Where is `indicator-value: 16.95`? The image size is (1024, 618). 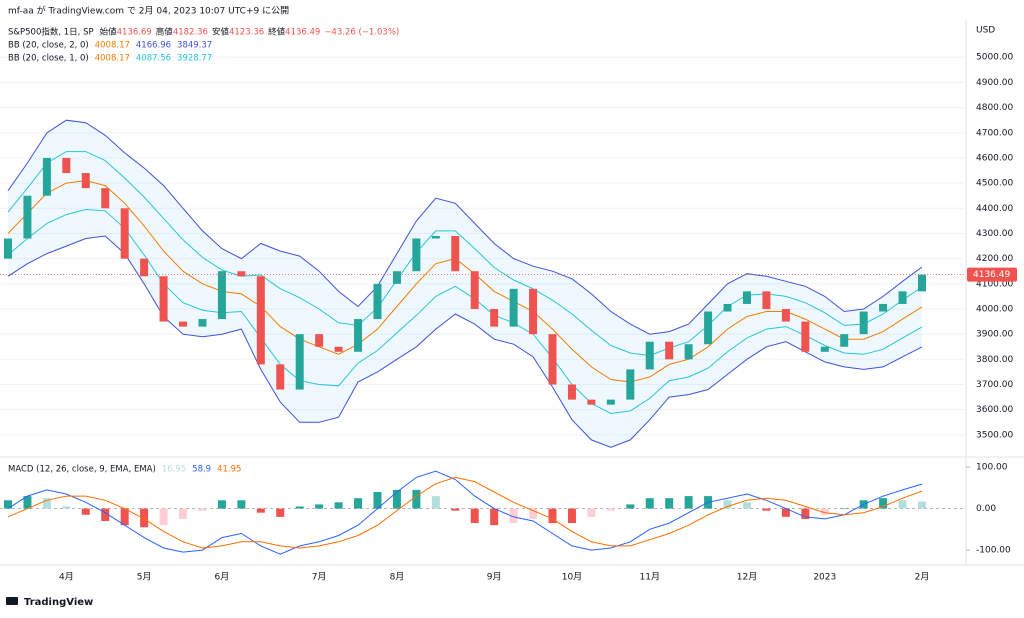
indicator-value: 16.95 is located at coordinates (174, 470).